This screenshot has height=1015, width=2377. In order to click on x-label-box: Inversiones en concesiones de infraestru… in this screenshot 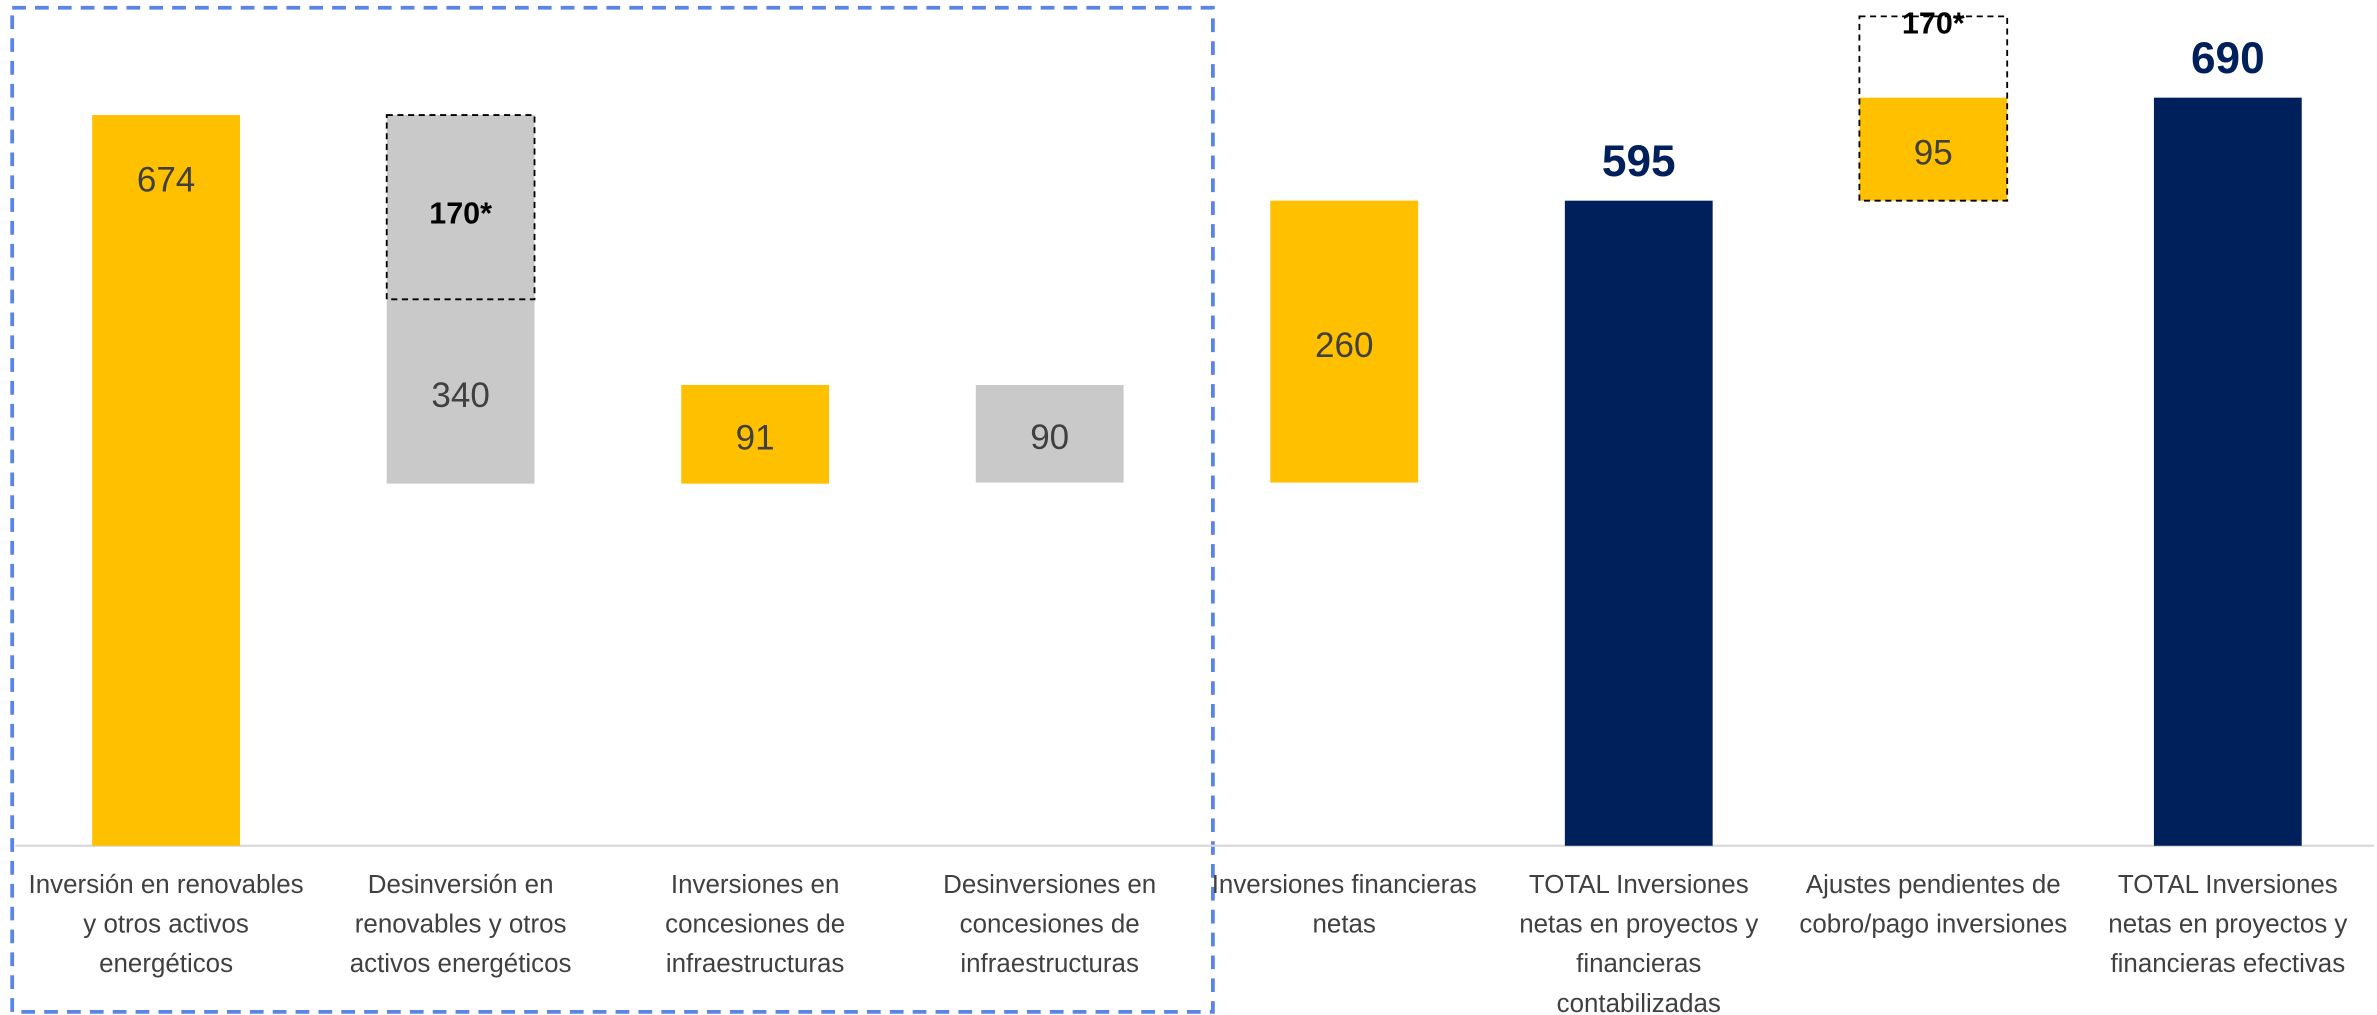, I will do `click(755, 924)`.